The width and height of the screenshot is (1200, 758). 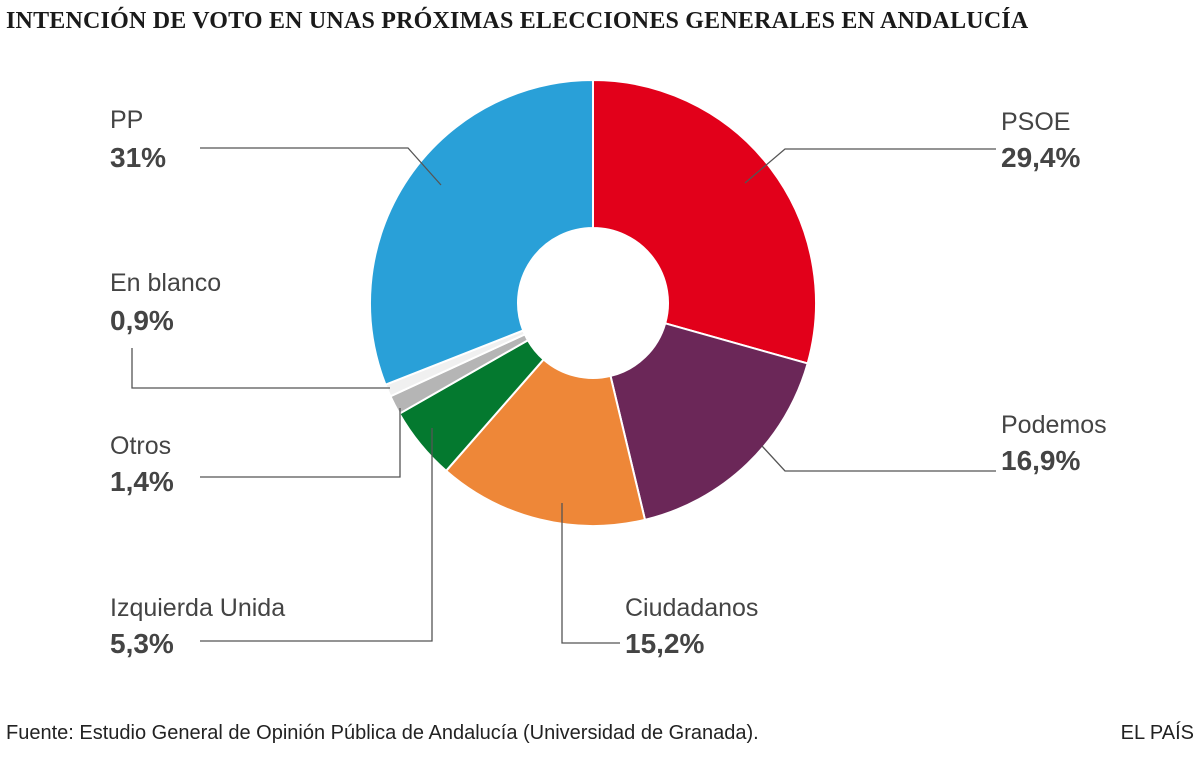 What do you see at coordinates (878, 458) in the screenshot?
I see `leader-podemos` at bounding box center [878, 458].